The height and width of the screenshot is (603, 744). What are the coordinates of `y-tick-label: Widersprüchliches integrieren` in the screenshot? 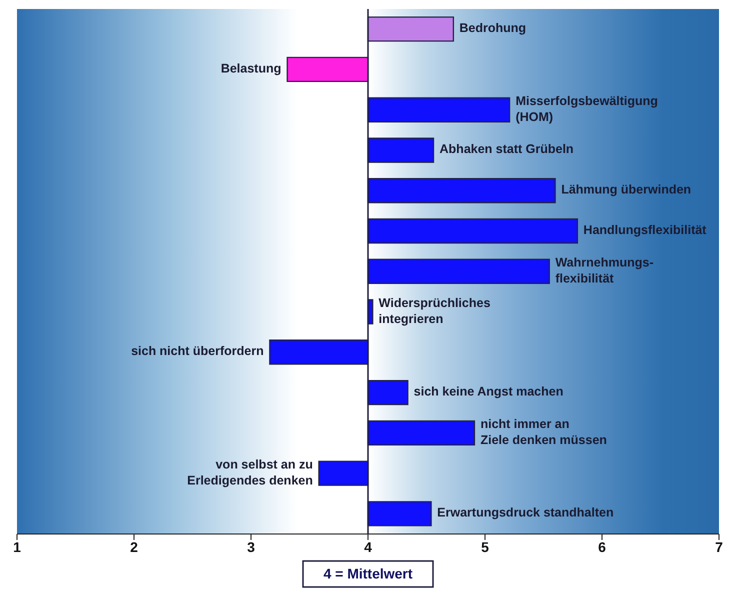 It's located at (434, 311).